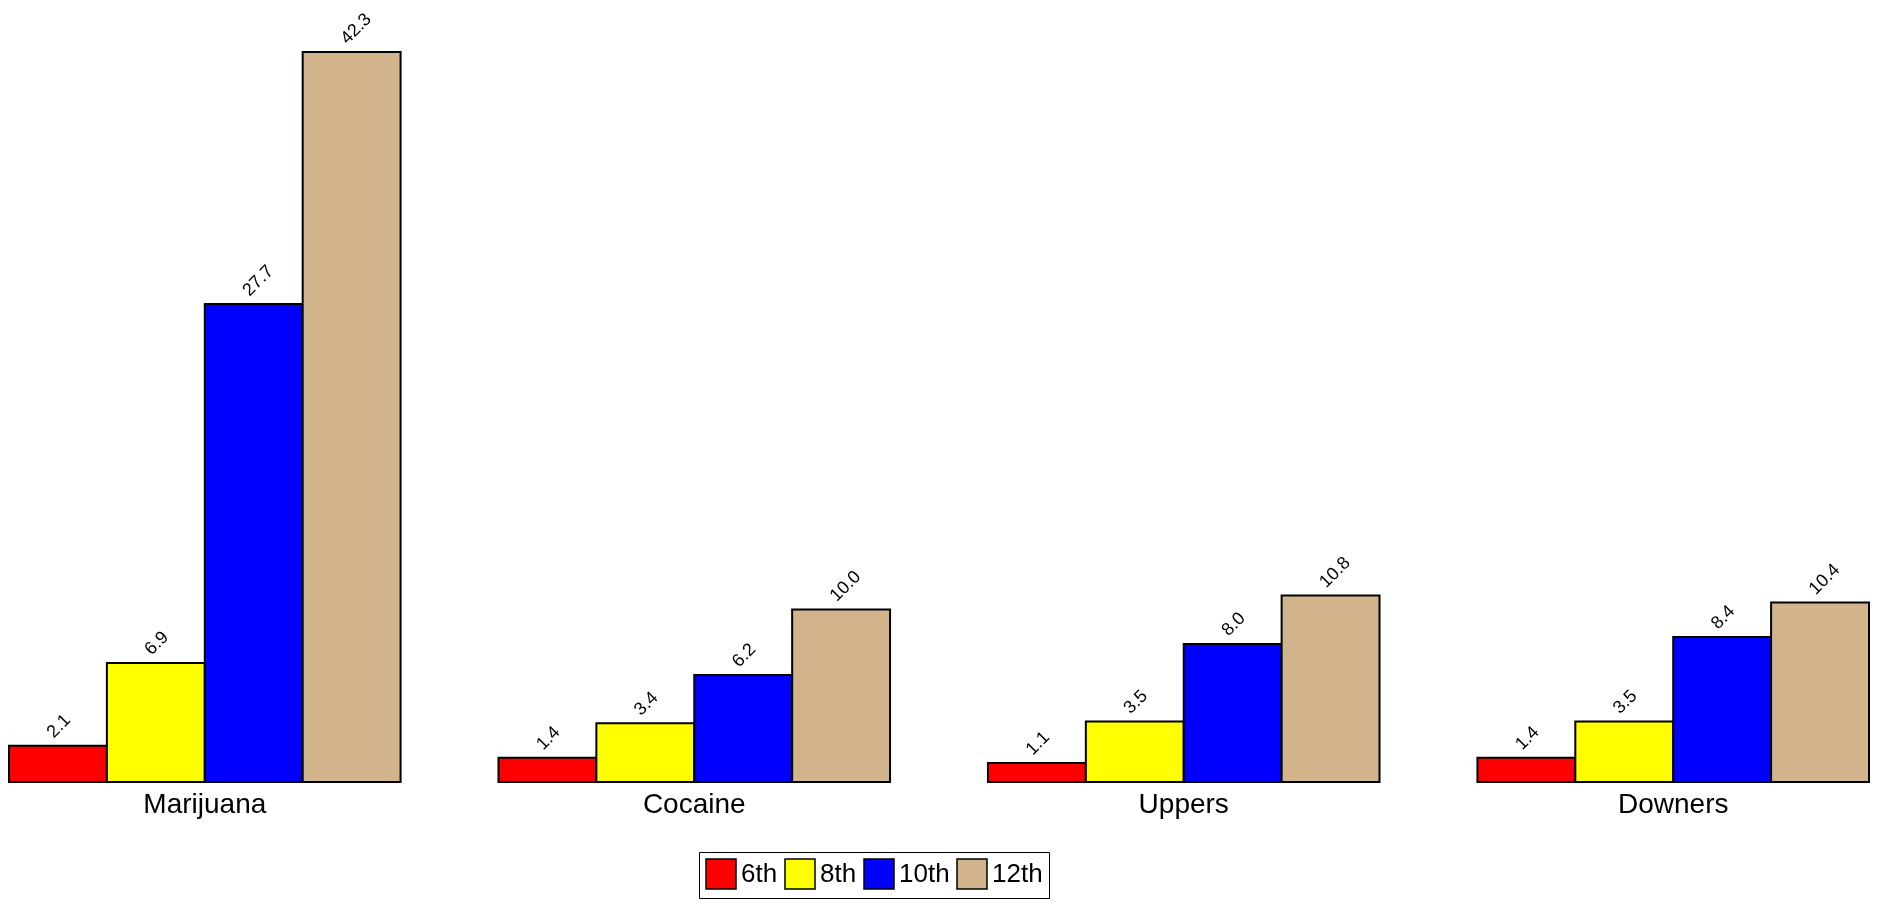 The image size is (1881, 916). I want to click on data-label: 2.1, so click(58, 725).